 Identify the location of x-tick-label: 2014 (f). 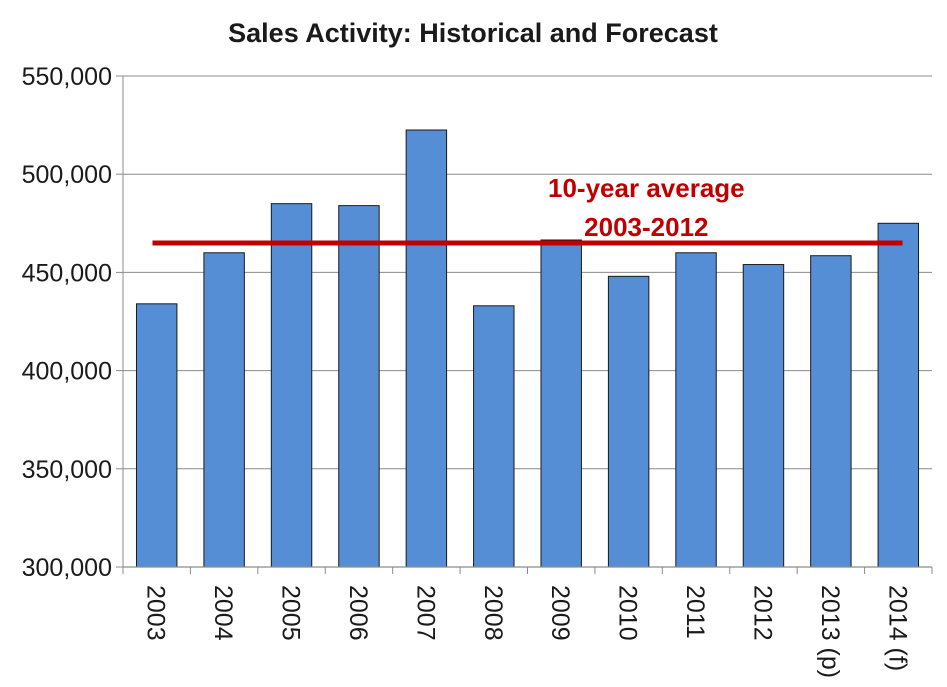
(897, 628).